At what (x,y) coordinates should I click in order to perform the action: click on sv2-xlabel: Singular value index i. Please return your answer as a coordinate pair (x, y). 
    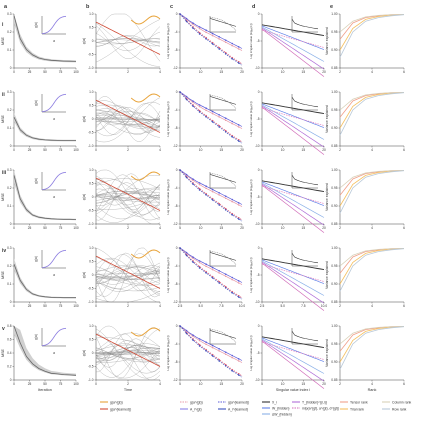
    Looking at the image, I should click on (293, 390).